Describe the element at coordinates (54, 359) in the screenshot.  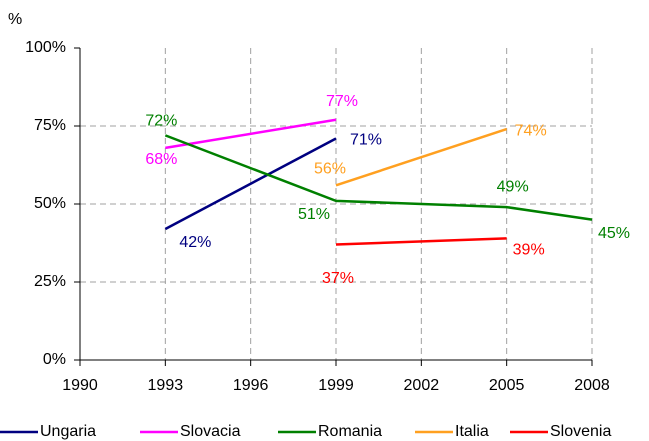
I see `y-tick-label: 0%` at that location.